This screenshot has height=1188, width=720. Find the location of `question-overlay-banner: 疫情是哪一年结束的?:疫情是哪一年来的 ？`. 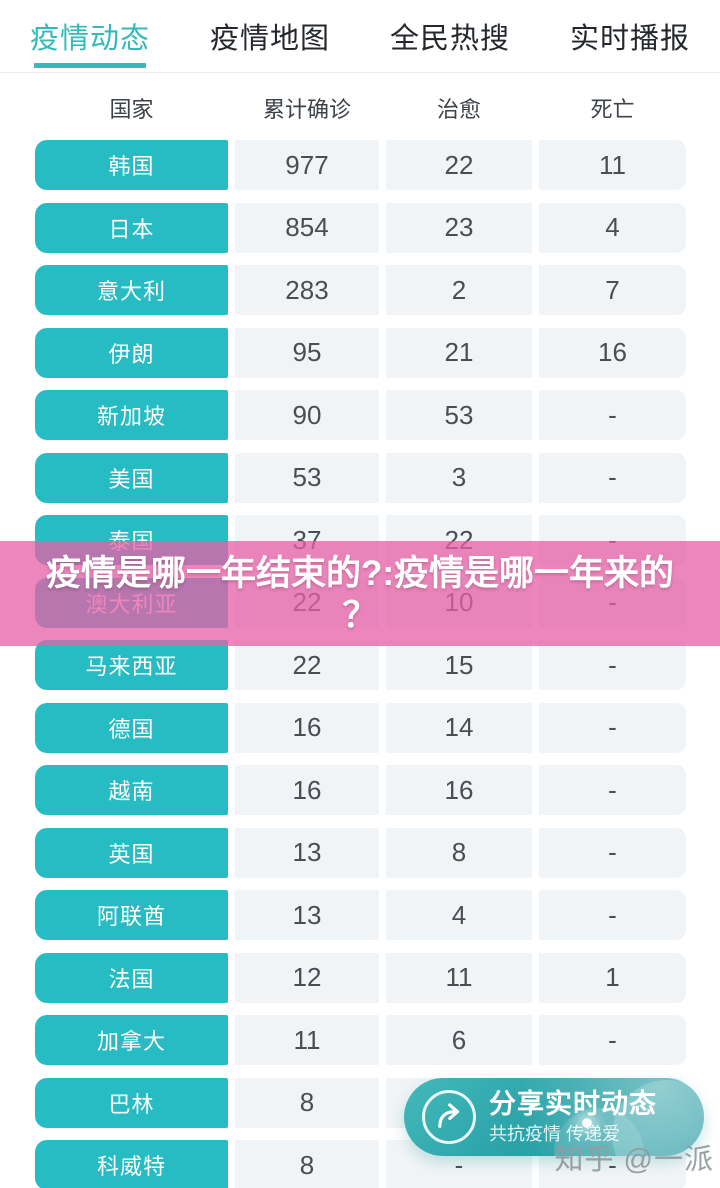

question-overlay-banner: 疫情是哪一年结束的?:疫情是哪一年来的 ？ is located at coordinates (360, 593).